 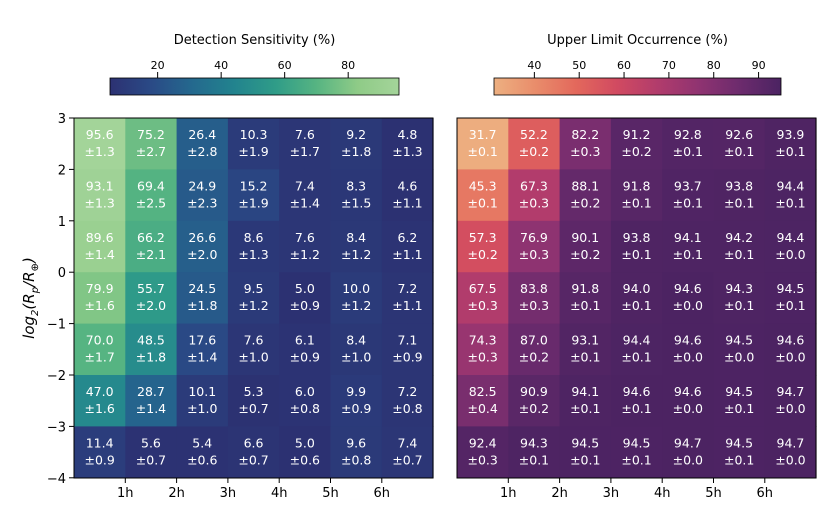 I want to click on cell-value-label: 5.4, so click(x=202, y=442).